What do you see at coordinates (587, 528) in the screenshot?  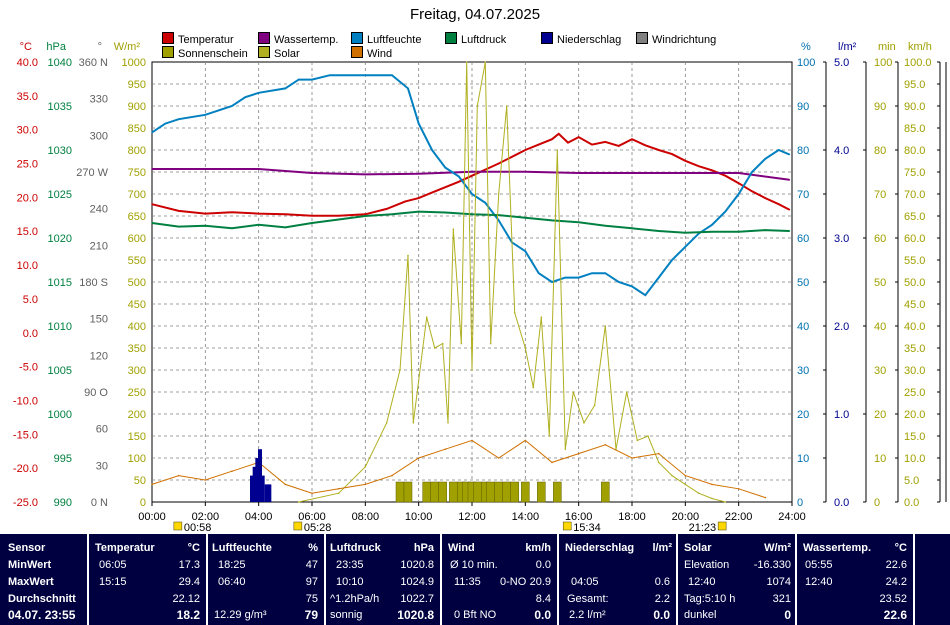 I see `marker-label: 15:34` at bounding box center [587, 528].